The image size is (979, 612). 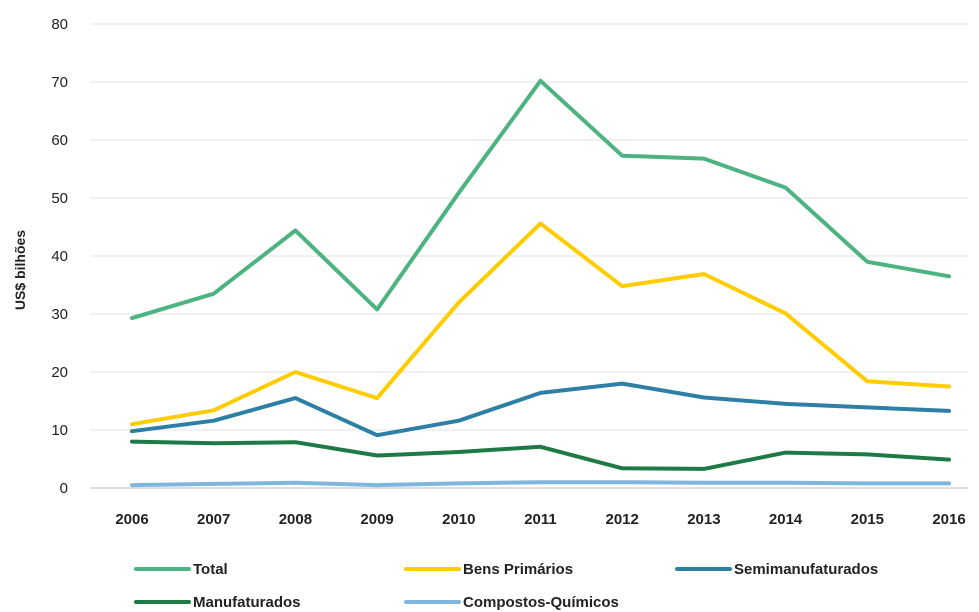 I want to click on y-tick-label: 0, so click(x=64, y=488).